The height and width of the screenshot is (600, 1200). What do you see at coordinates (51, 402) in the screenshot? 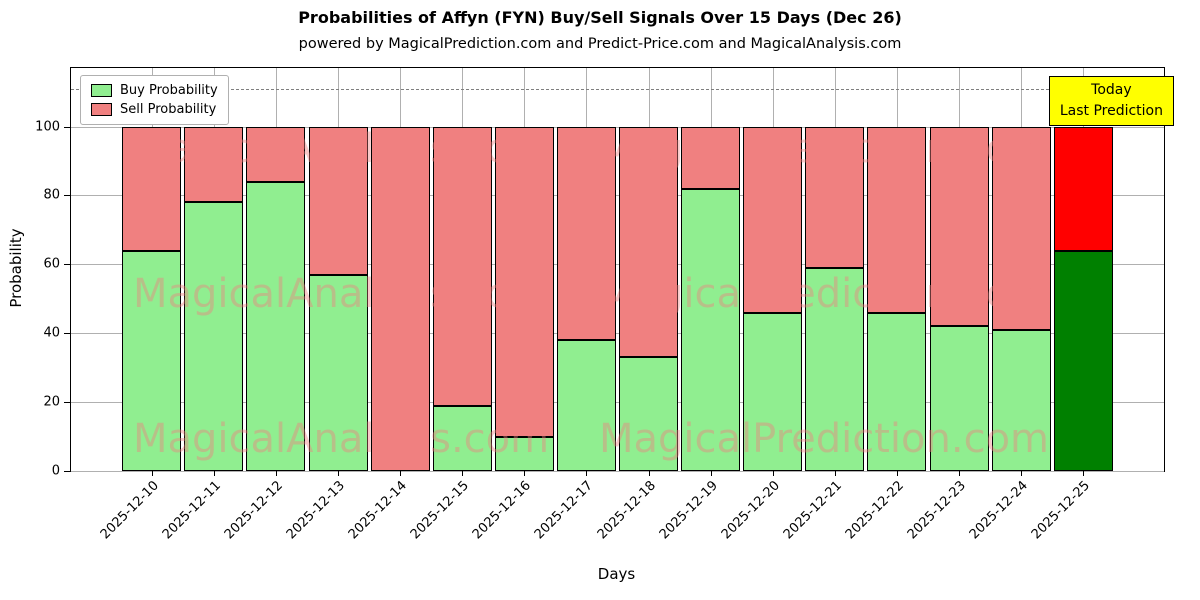
I see `y-tick-label: 20` at bounding box center [51, 402].